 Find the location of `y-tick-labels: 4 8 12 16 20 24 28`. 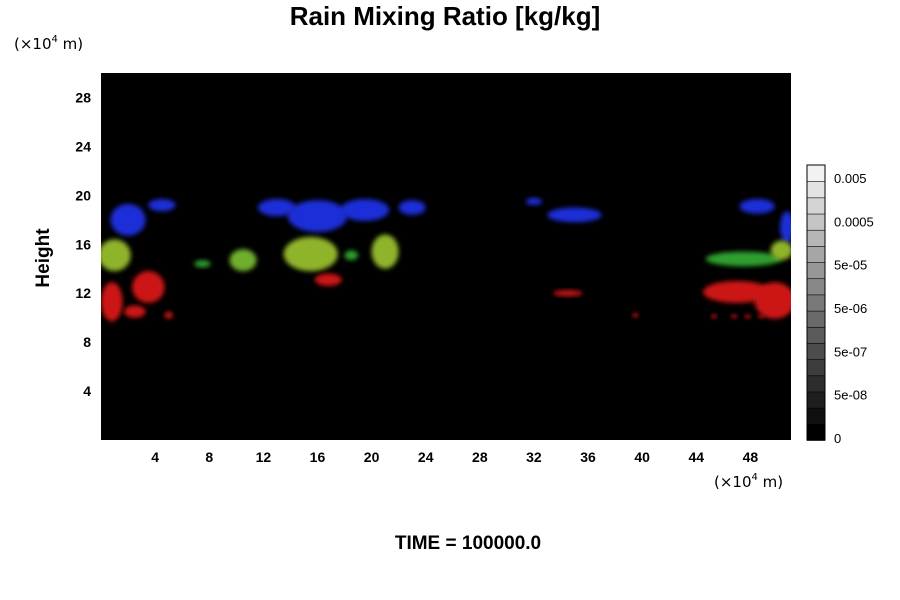

y-tick-labels: 4 8 12 16 20 24 28 is located at coordinates (83, 244).